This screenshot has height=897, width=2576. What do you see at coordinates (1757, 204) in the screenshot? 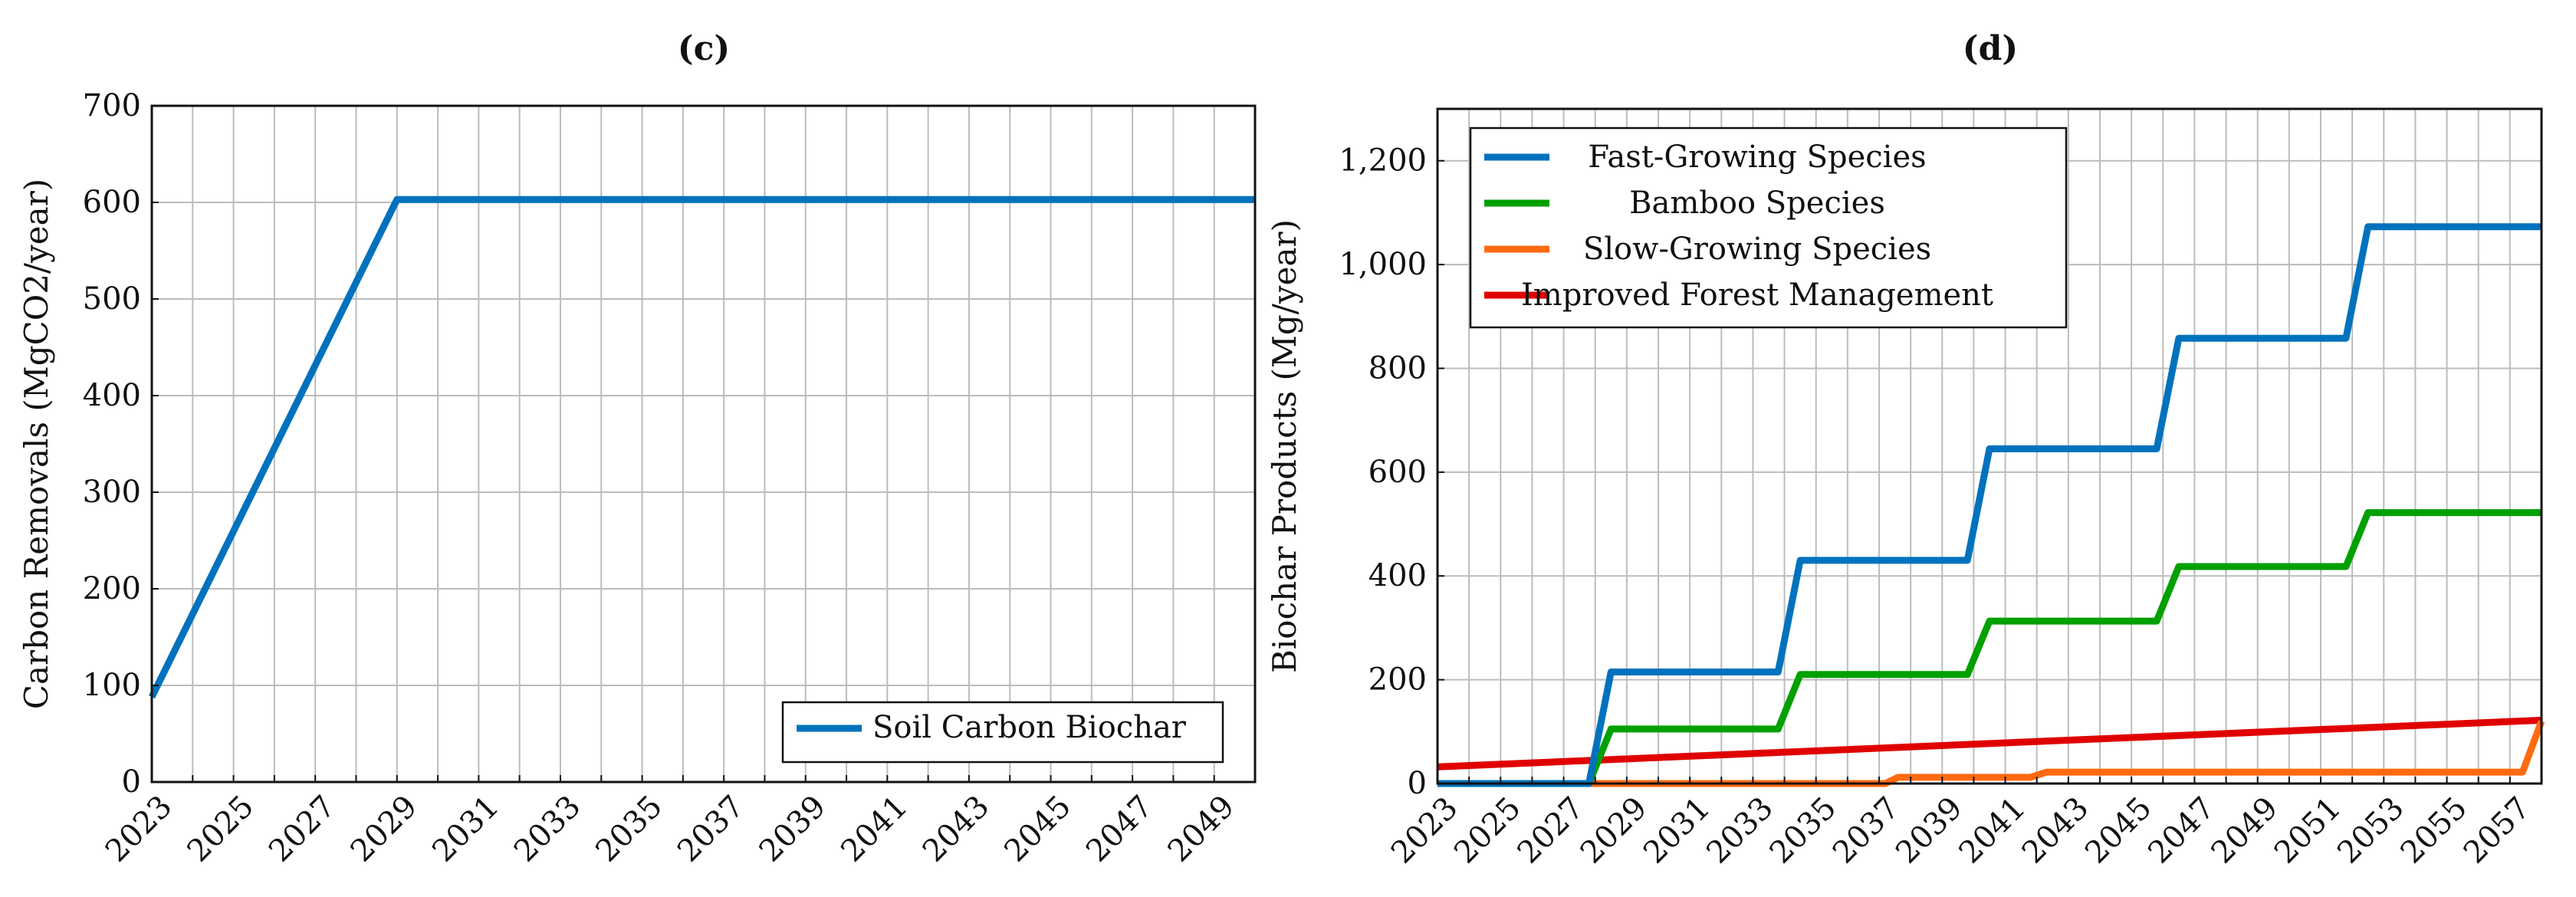
I see `legend-label-bamboo: Bamboo Species` at bounding box center [1757, 204].